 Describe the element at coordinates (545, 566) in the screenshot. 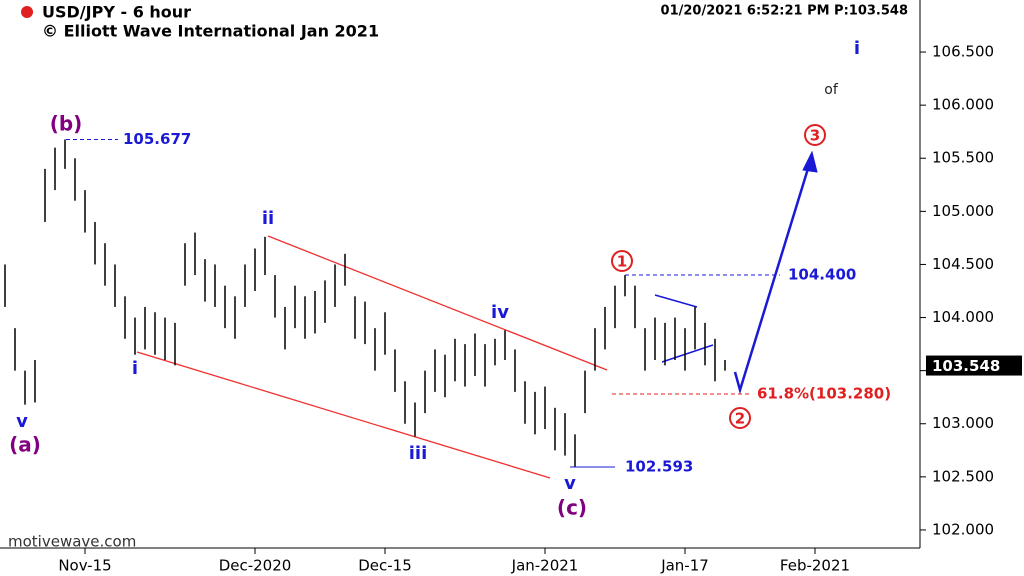

I see `x-tick-label: Jan-2021` at that location.